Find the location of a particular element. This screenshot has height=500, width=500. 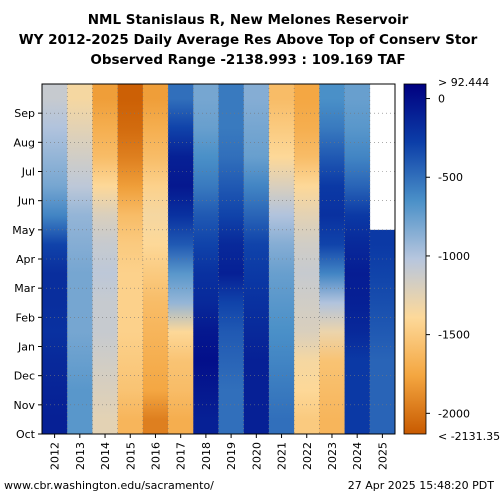

y-tick-label: Sep is located at coordinates (24, 113).